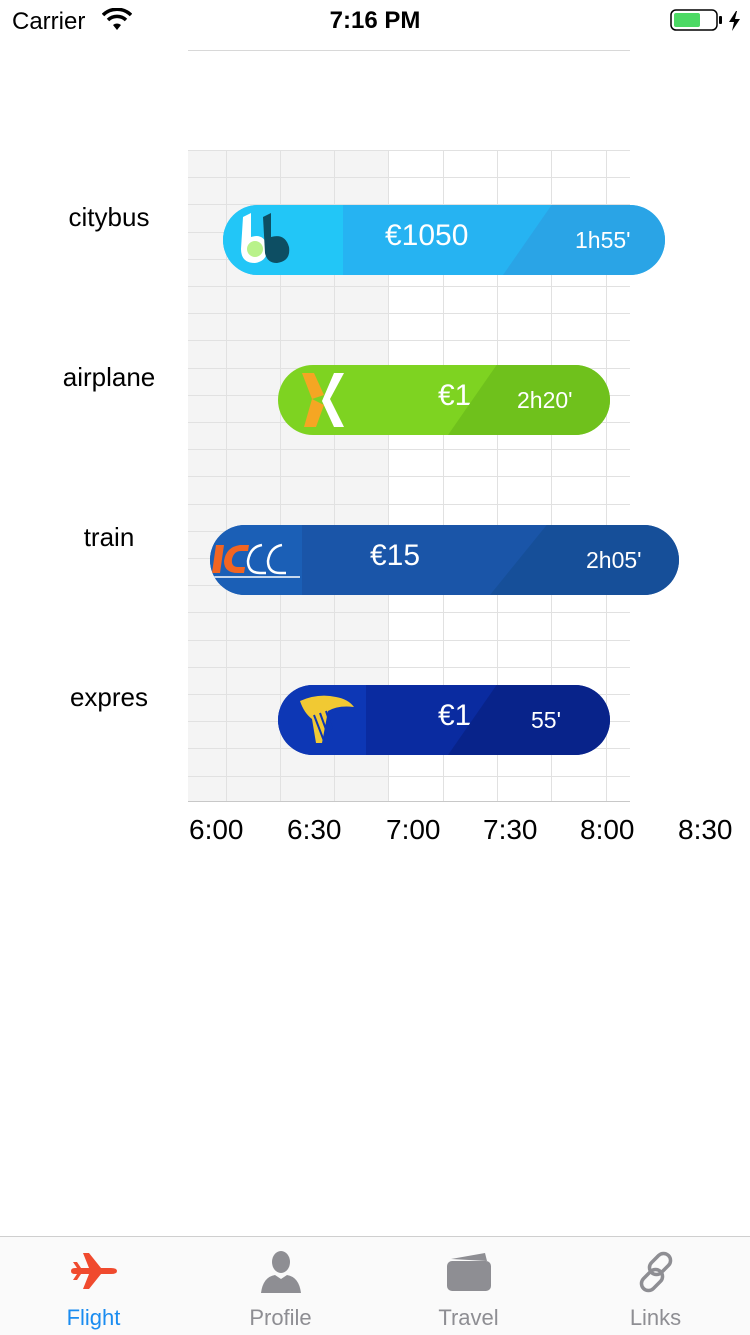 Image resolution: width=750 pixels, height=1335 pixels. I want to click on status-time: 7:16 PM, so click(375, 20).